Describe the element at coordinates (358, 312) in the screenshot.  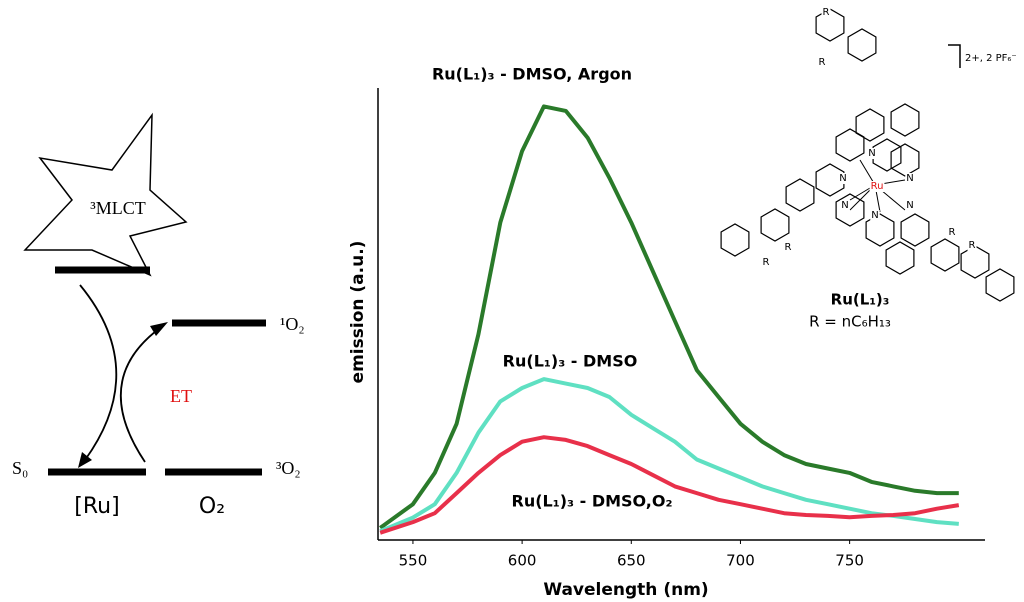
I see `y-axis-title: emission (a.u.)` at that location.